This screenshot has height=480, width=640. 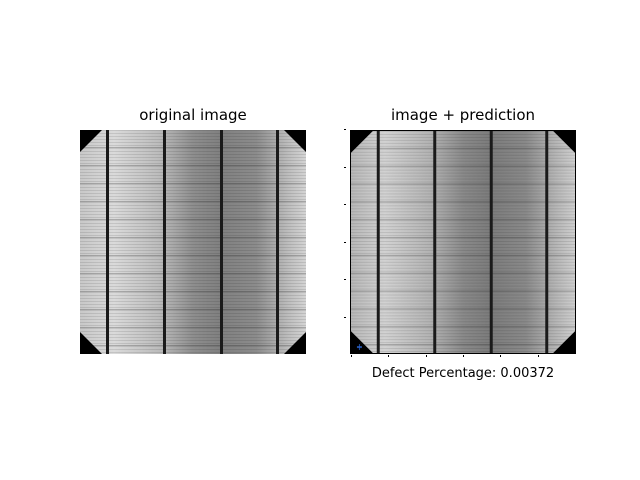 I want to click on panel-title-prediction: image + prediction, so click(x=463, y=115).